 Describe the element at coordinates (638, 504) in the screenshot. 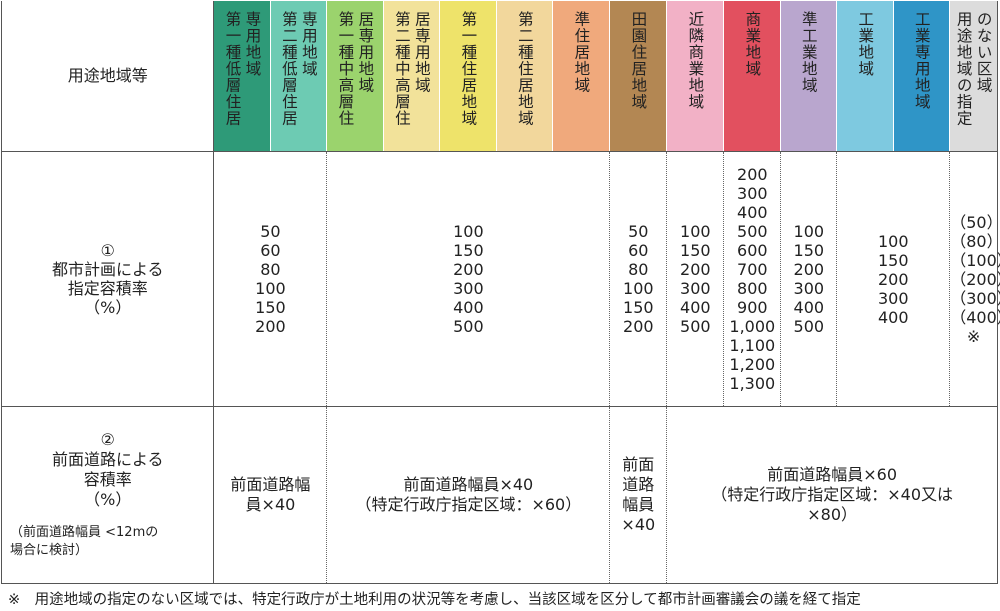

I see `value-line: 幅員` at that location.